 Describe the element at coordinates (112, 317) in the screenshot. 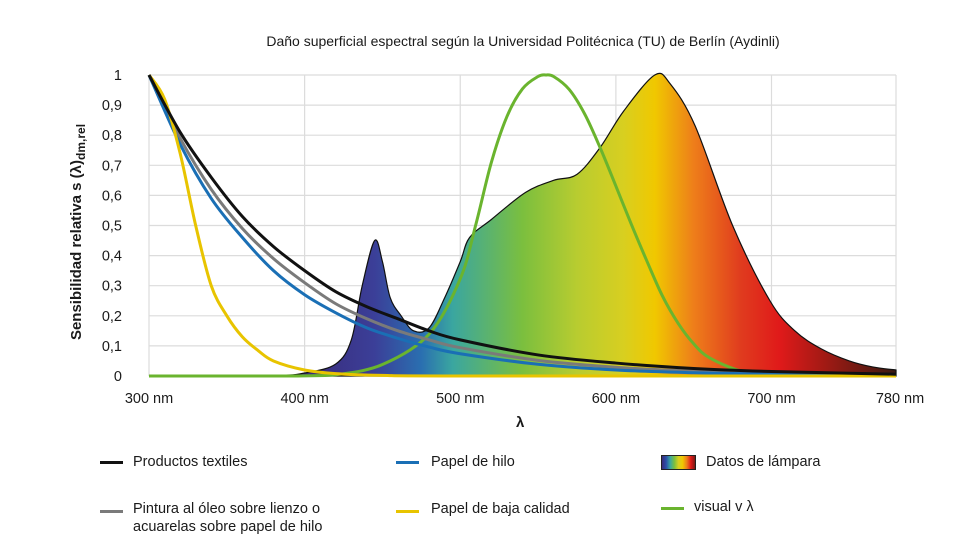

I see `y-tick-label: 0,2` at that location.